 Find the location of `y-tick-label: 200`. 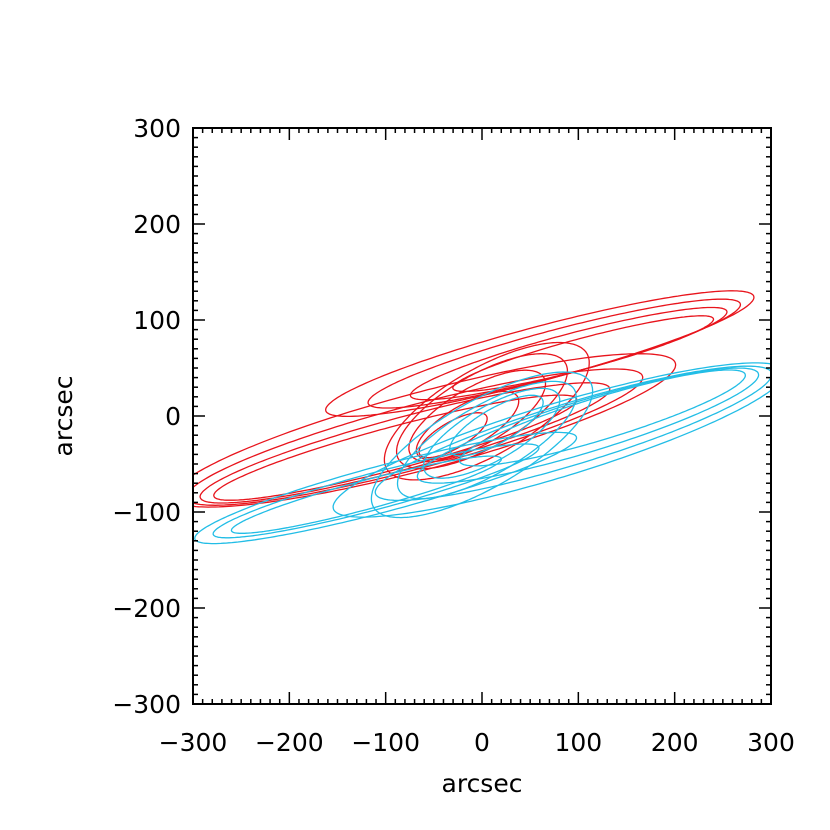

y-tick-label: 200 is located at coordinates (157, 224).